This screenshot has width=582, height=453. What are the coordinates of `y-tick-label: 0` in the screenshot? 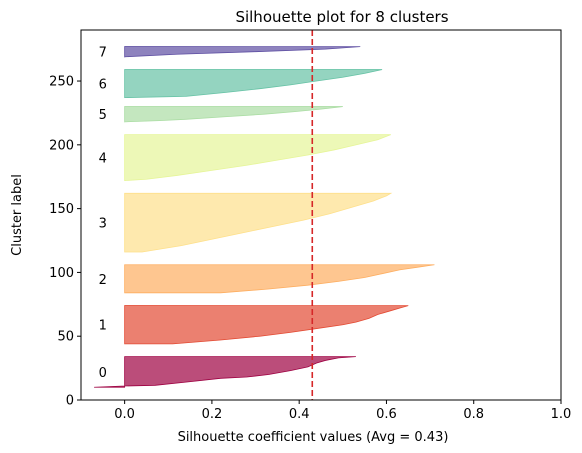 It's located at (70, 401).